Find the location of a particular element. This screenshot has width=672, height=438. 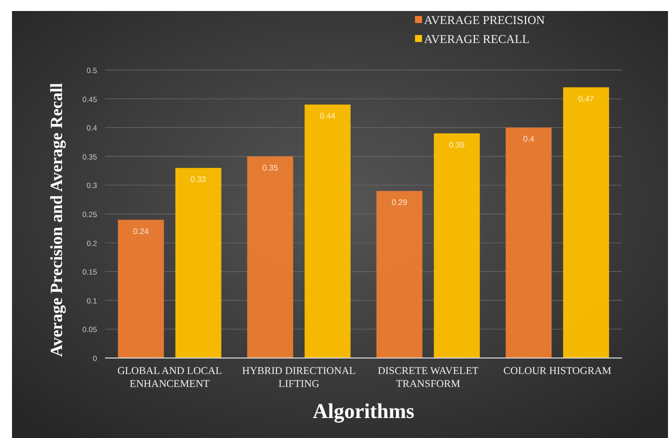

data-label: 0.33 is located at coordinates (198, 179).